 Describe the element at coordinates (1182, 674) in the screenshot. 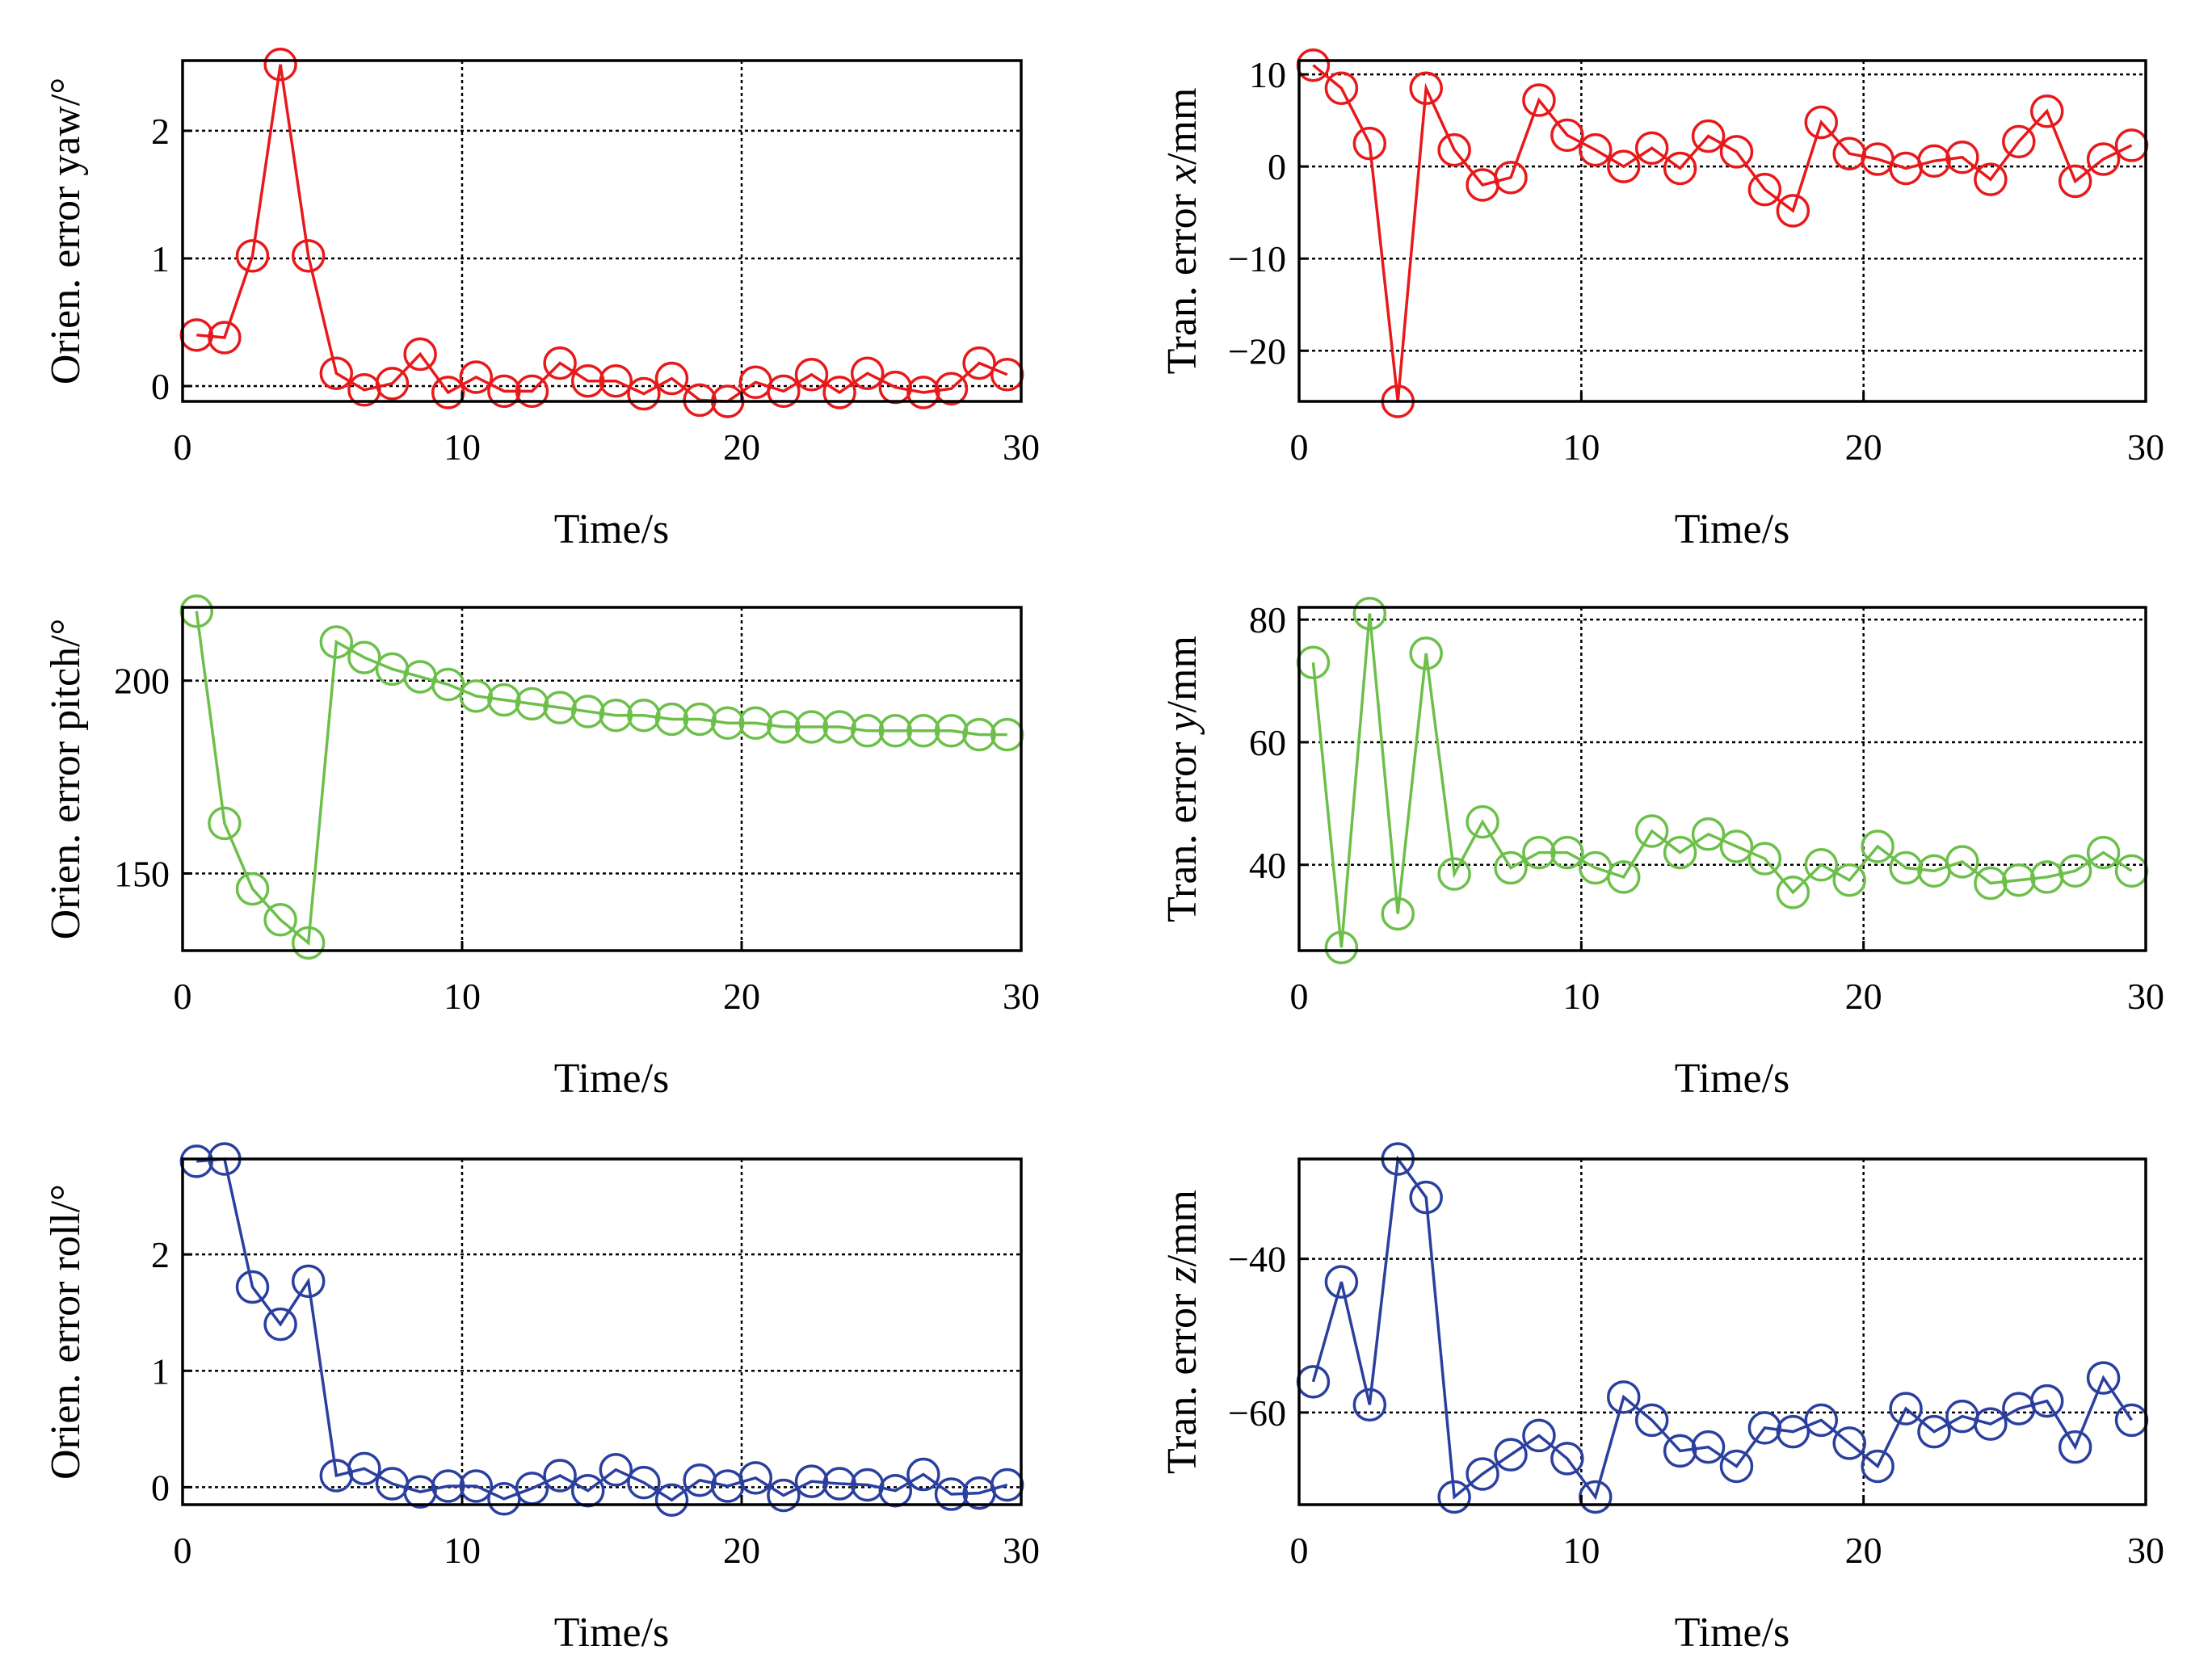

I see `y-axis-title-part: /mm` at that location.